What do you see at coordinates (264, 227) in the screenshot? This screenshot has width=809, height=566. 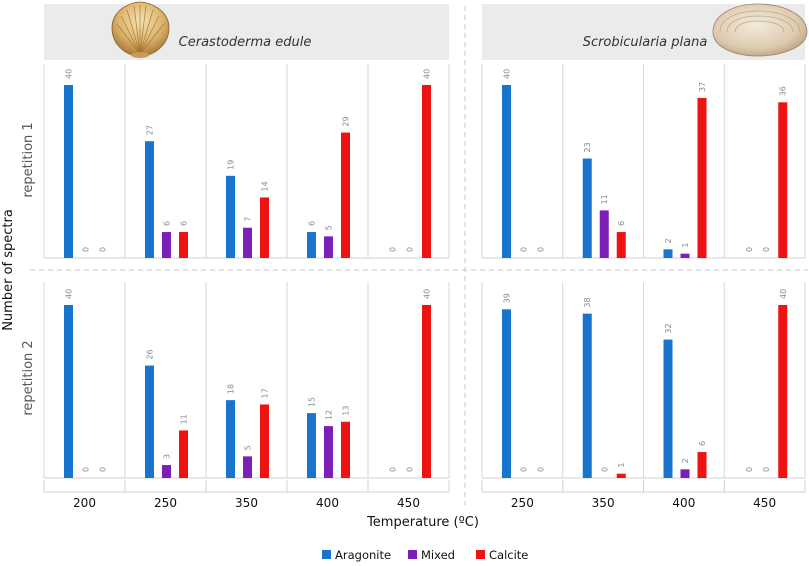 I see `bar-cerastoderma-edule-rep1-350-calcite` at bounding box center [264, 227].